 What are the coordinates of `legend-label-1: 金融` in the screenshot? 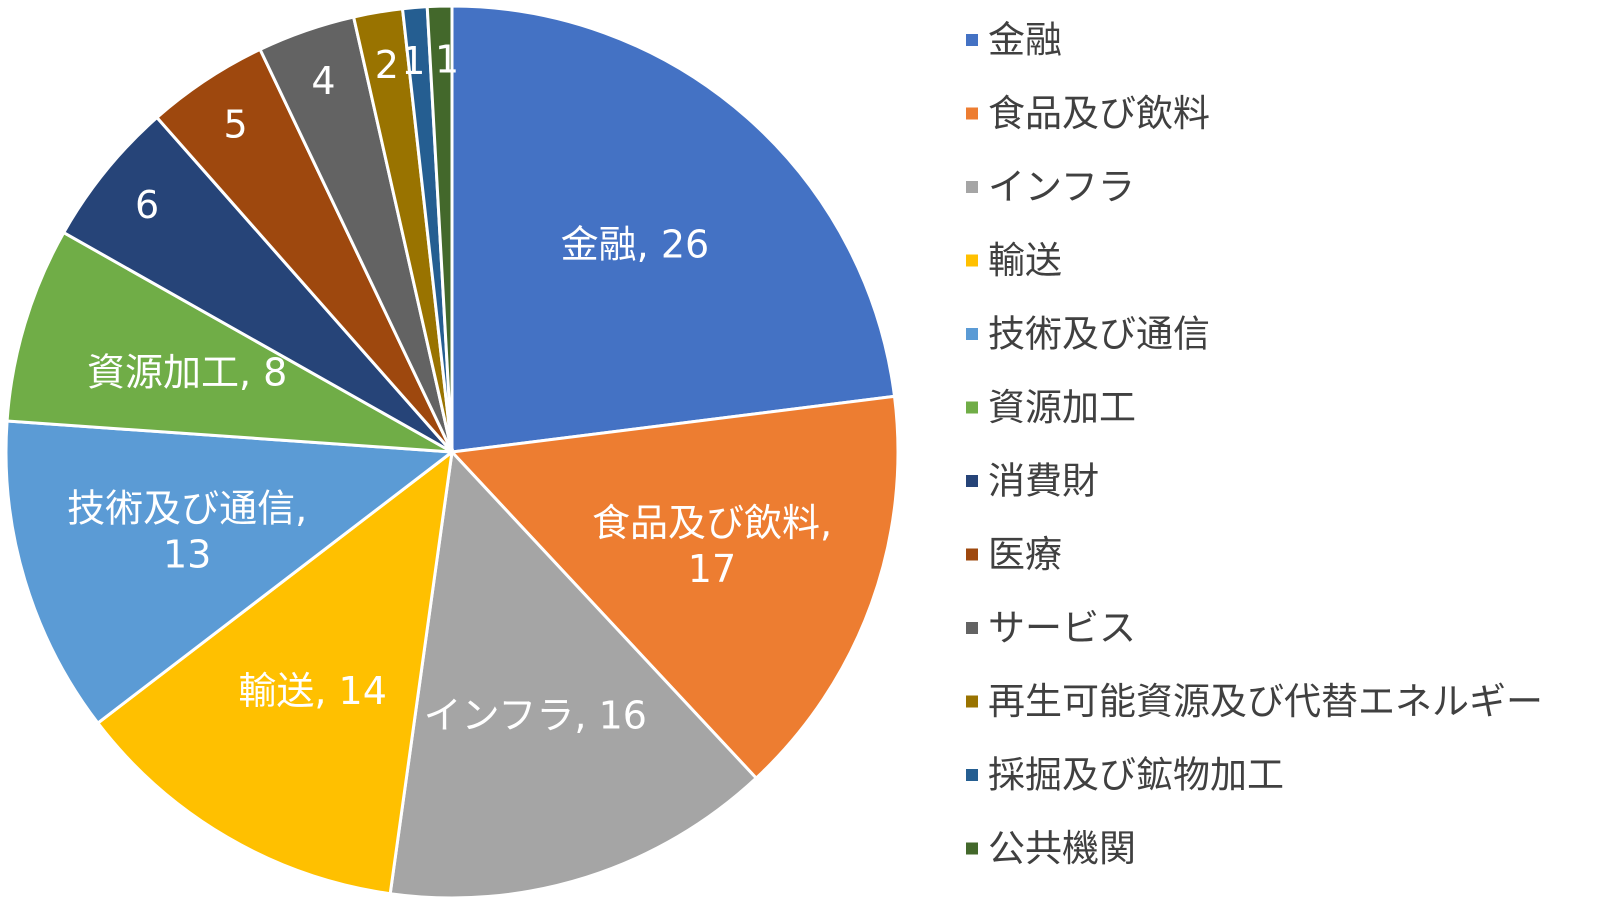 It's located at (1025, 40).